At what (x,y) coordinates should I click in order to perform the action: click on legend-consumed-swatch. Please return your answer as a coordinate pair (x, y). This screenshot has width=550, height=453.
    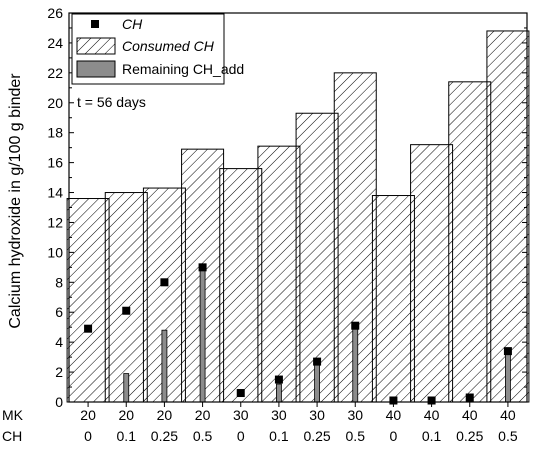
    Looking at the image, I should click on (96, 46).